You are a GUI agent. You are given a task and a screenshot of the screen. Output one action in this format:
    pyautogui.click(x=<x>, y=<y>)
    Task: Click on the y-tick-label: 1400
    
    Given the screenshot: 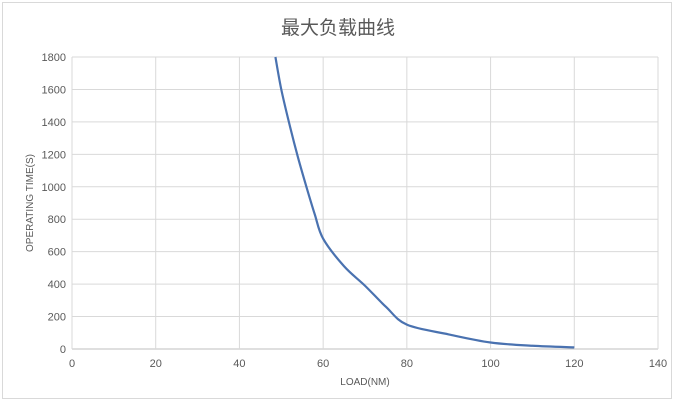 What is the action you would take?
    pyautogui.click(x=54, y=123)
    